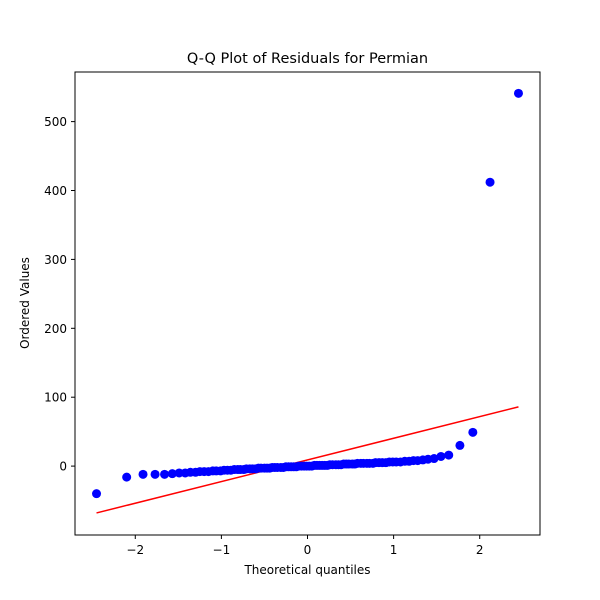 The image size is (600, 600). What do you see at coordinates (394, 550) in the screenshot?
I see `x-tick-label: 1` at bounding box center [394, 550].